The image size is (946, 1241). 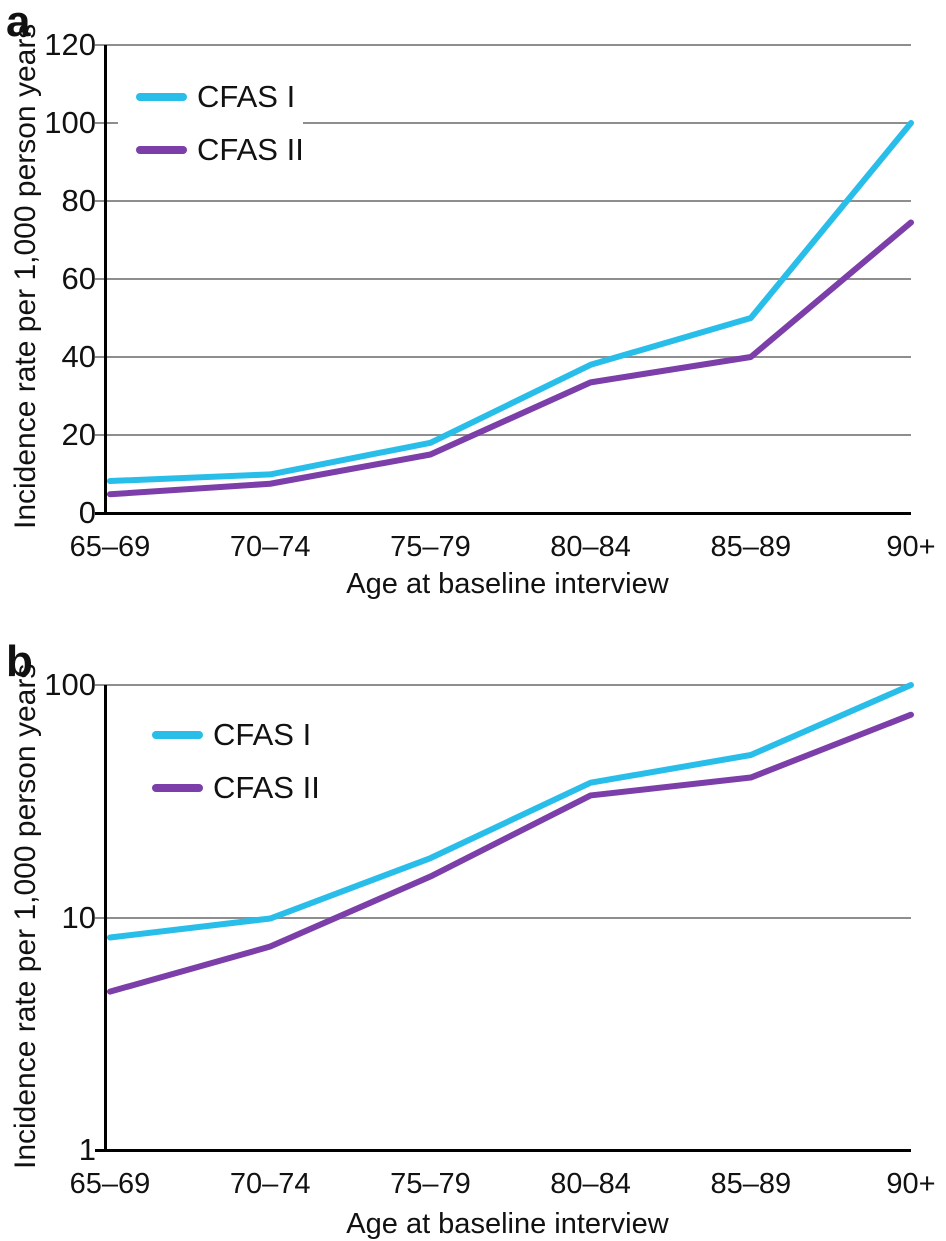 I want to click on panel-b-x-axis-title: Age at baseline interview, so click(x=507, y=1224).